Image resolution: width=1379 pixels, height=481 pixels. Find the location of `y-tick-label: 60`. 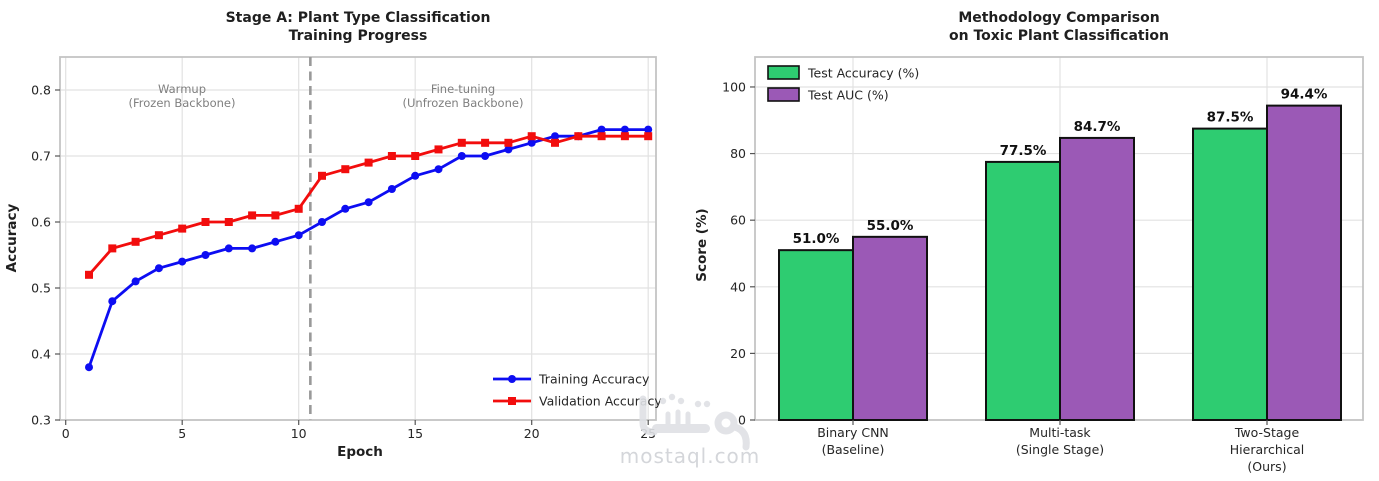

y-tick-label: 60 is located at coordinates (738, 220).